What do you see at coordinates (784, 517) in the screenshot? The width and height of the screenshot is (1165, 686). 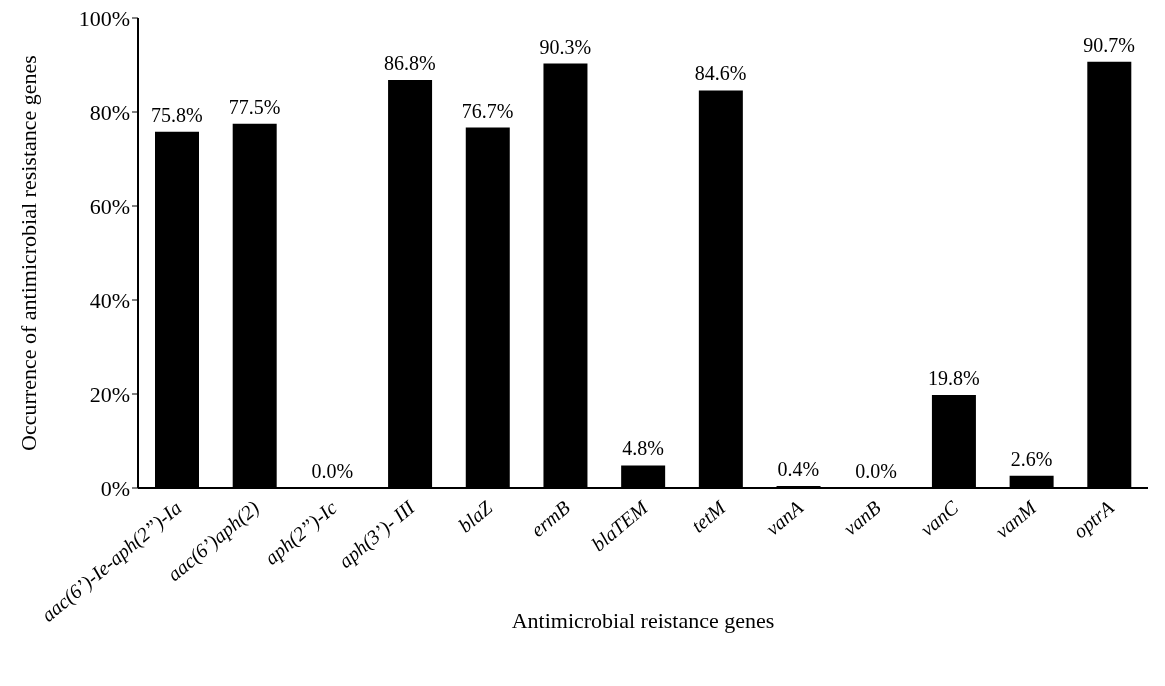 I see `x-tick-label: vanA` at bounding box center [784, 517].